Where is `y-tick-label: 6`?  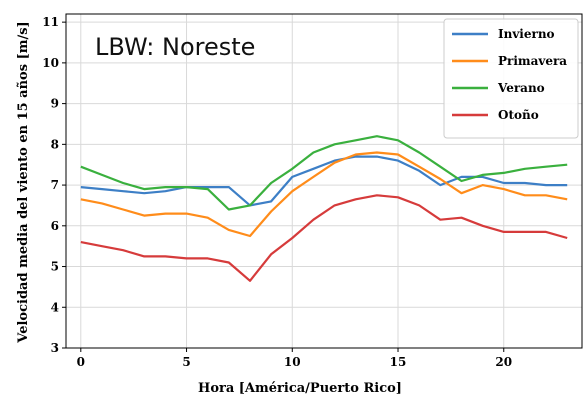 y-tick-label: 6 is located at coordinates (55, 226).